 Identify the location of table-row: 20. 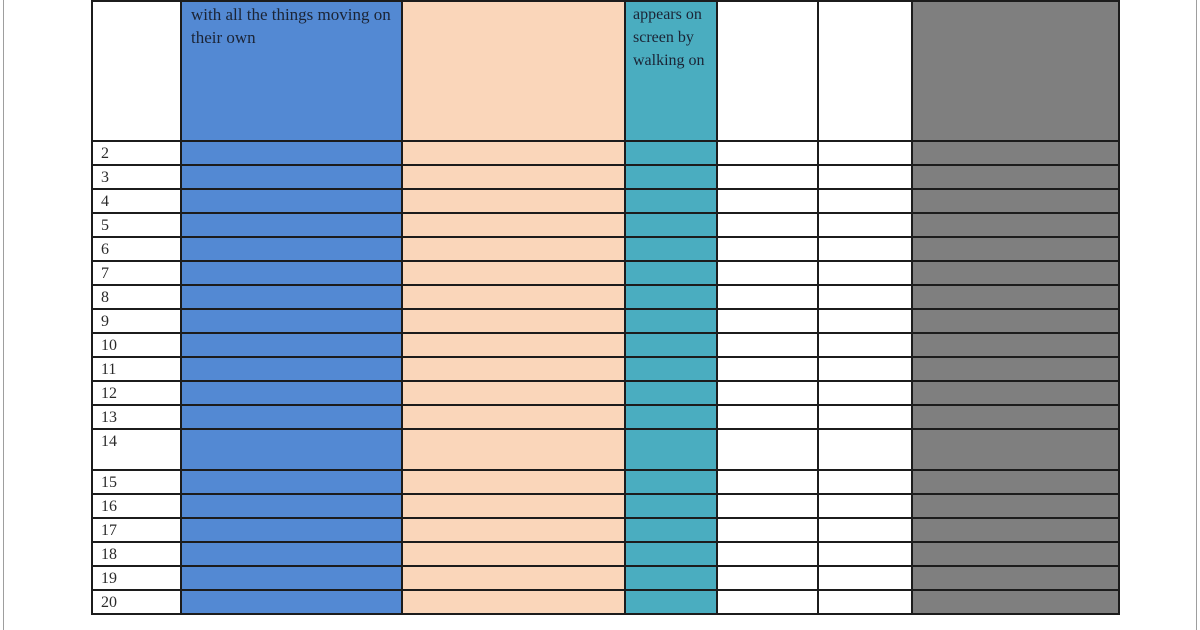
(605, 602).